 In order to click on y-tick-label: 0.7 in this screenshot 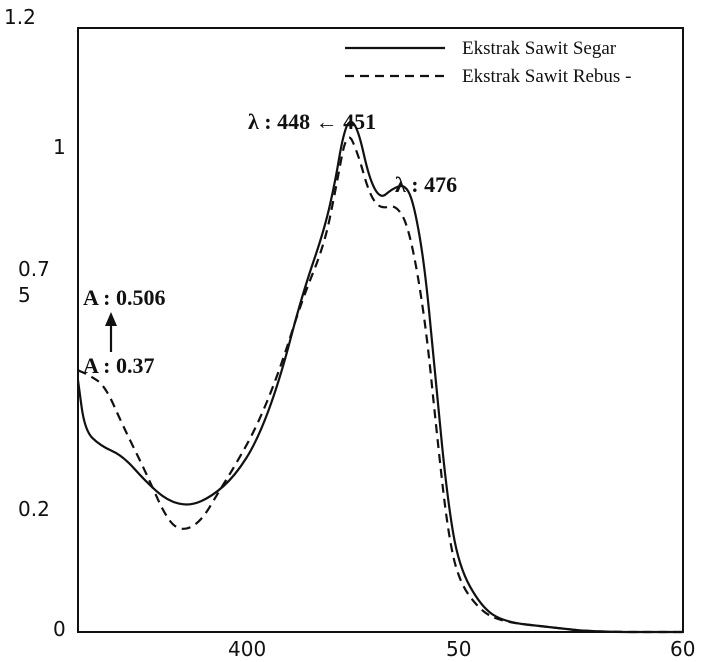, I will do `click(34, 269)`.